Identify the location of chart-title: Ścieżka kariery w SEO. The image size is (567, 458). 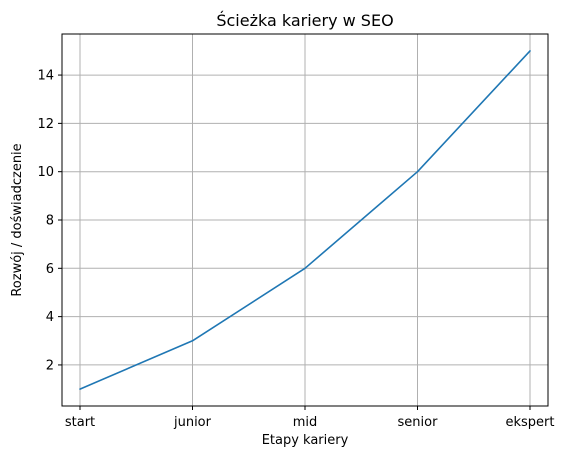
(304, 20).